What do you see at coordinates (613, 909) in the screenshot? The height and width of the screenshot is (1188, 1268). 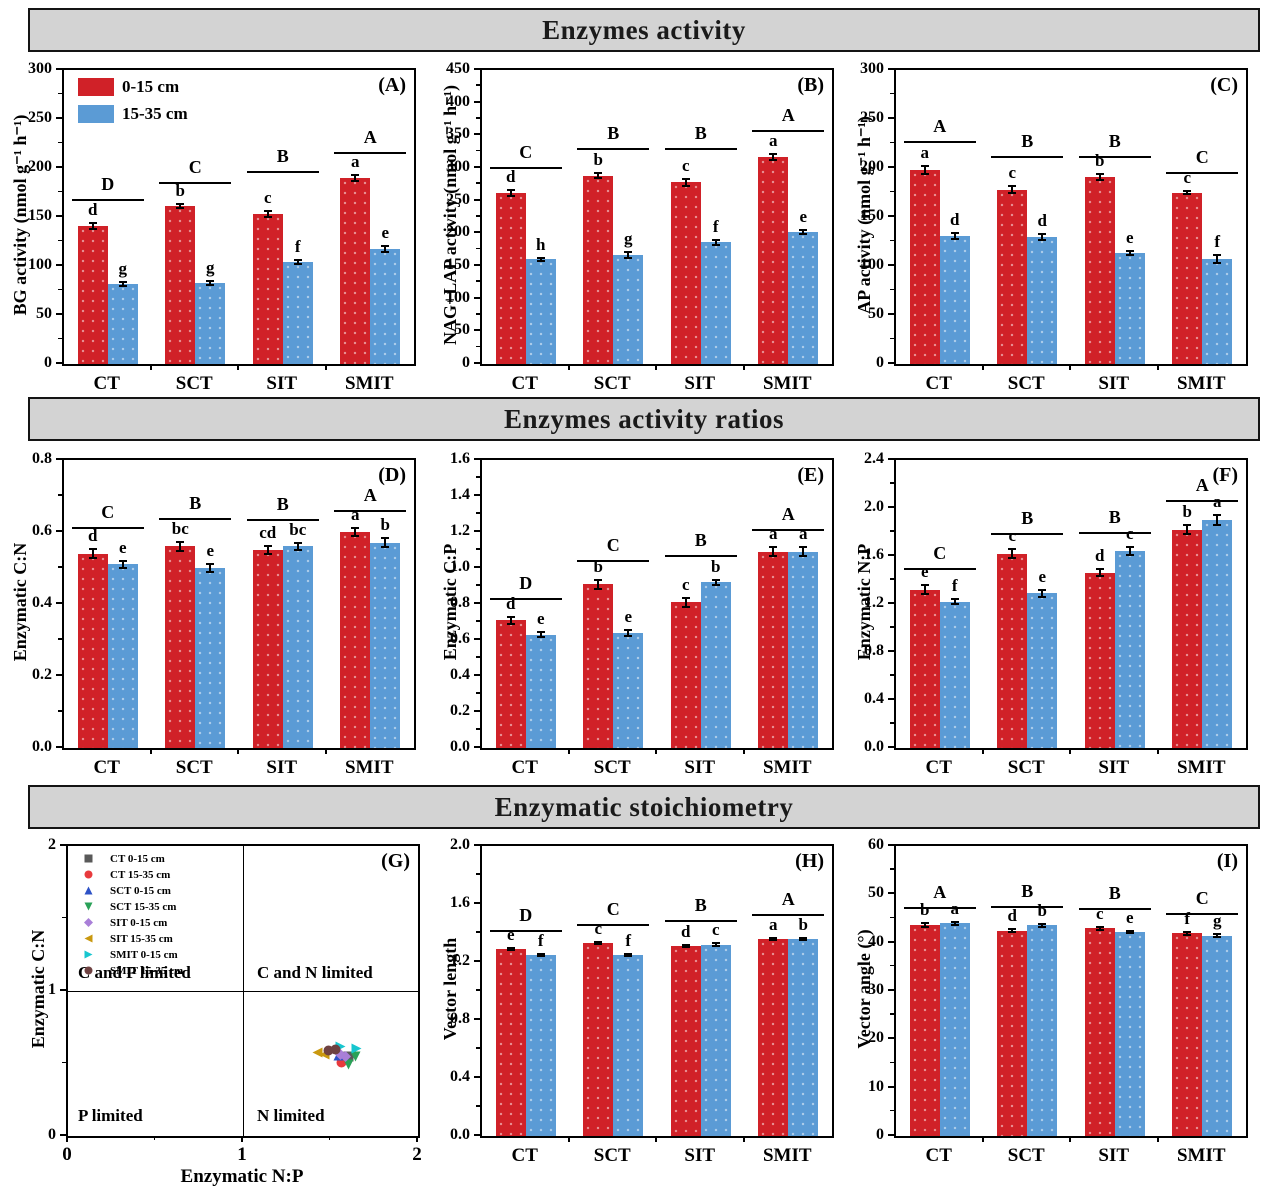 I see `group-significance-letter: C` at bounding box center [613, 909].